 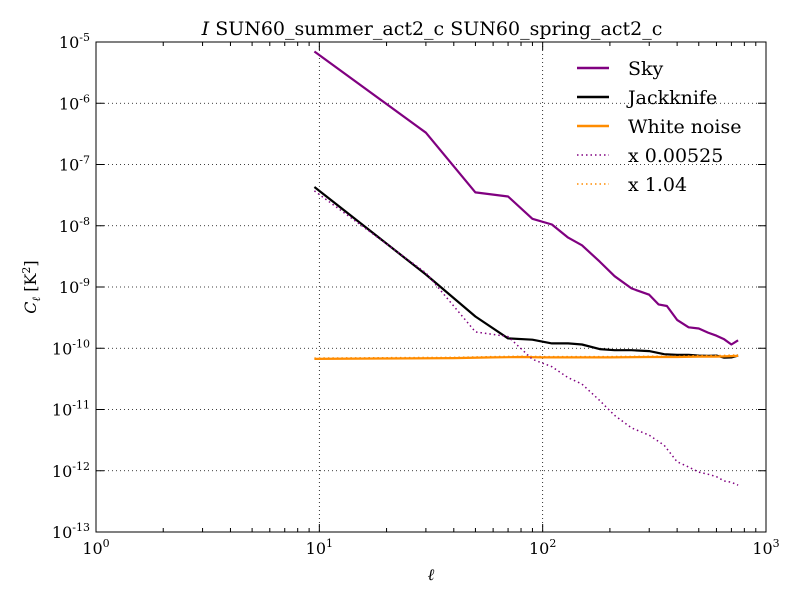 What do you see at coordinates (71, 531) in the screenshot?
I see `y-tick-label: 10⁻¹³` at bounding box center [71, 531].